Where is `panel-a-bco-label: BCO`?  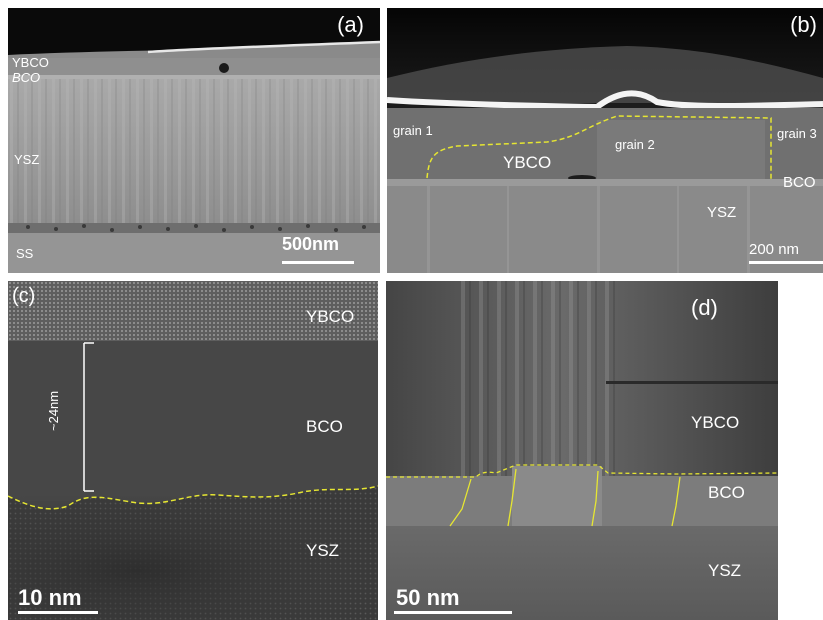
panel-a-bco-label: BCO is located at coordinates (26, 77).